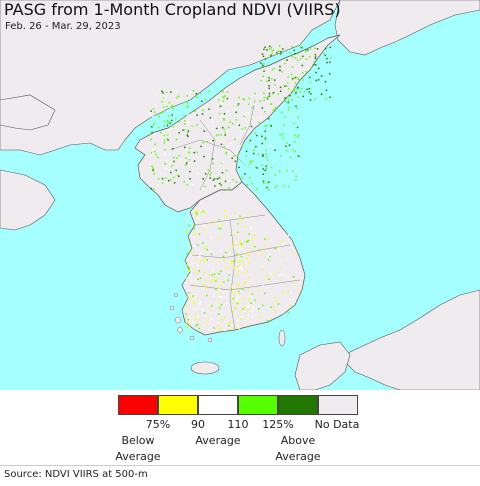  Describe the element at coordinates (63, 26) in the screenshot. I see `map-date-range: Feb. 26 - Mar. 29, 2023` at that location.